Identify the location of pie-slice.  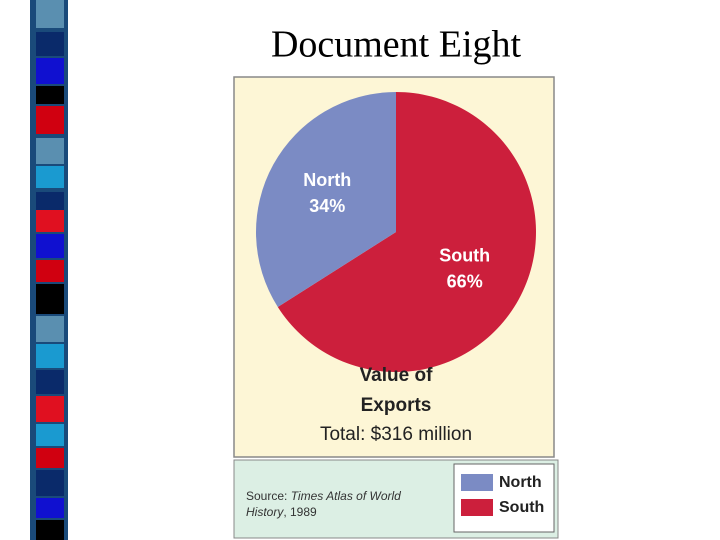
(326, 200).